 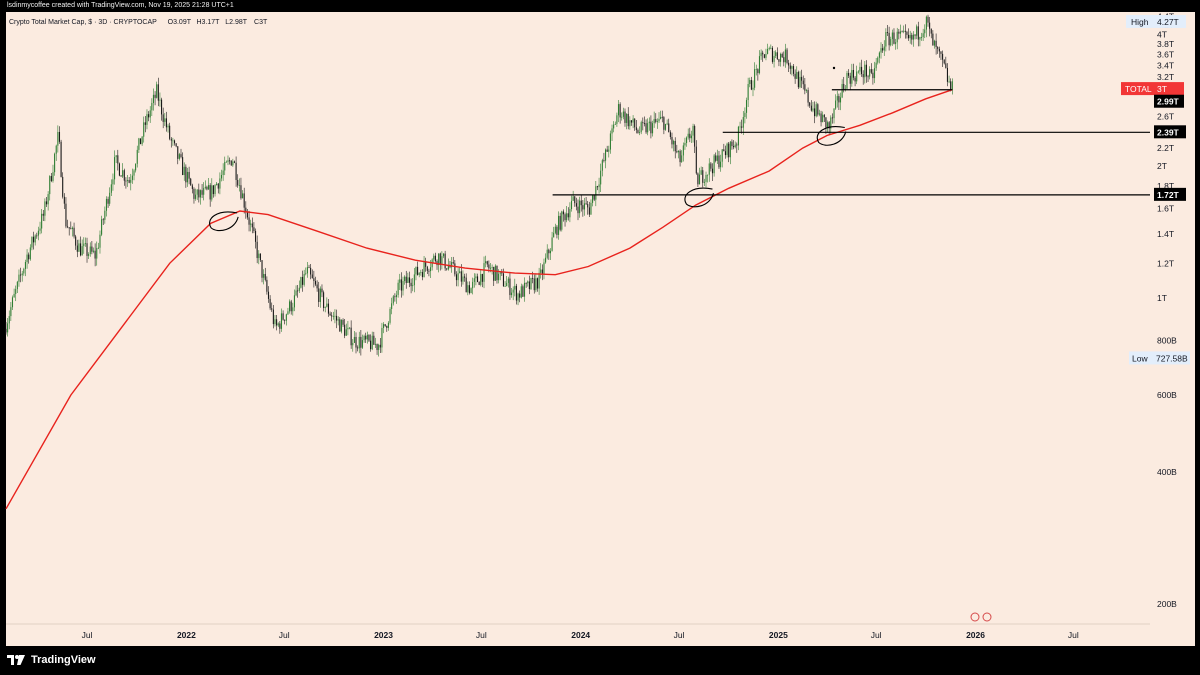 What do you see at coordinates (1165, 116) in the screenshot?
I see `price-tick-label: 2.6T` at bounding box center [1165, 116].